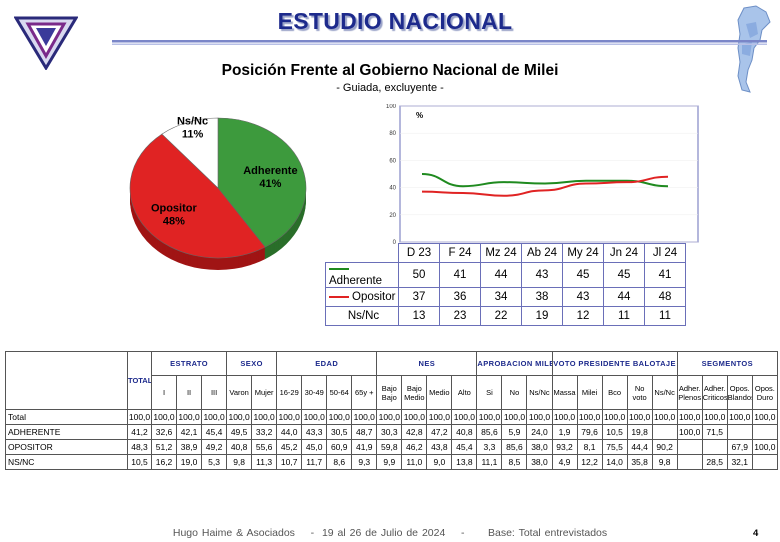 This screenshot has height=542, width=780. Describe the element at coordinates (164, 392) in the screenshot. I see `crosstab-column-header: I` at that location.